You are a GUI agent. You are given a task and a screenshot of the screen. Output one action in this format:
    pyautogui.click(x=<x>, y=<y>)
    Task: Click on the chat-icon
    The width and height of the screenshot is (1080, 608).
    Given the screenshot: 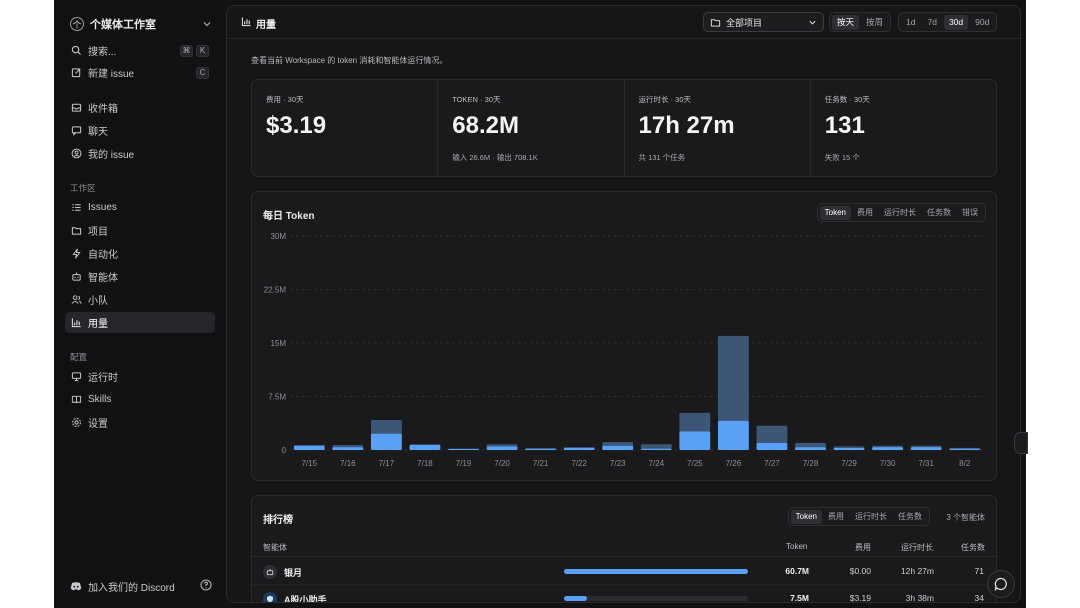 What is the action you would take?
    pyautogui.click(x=76, y=131)
    